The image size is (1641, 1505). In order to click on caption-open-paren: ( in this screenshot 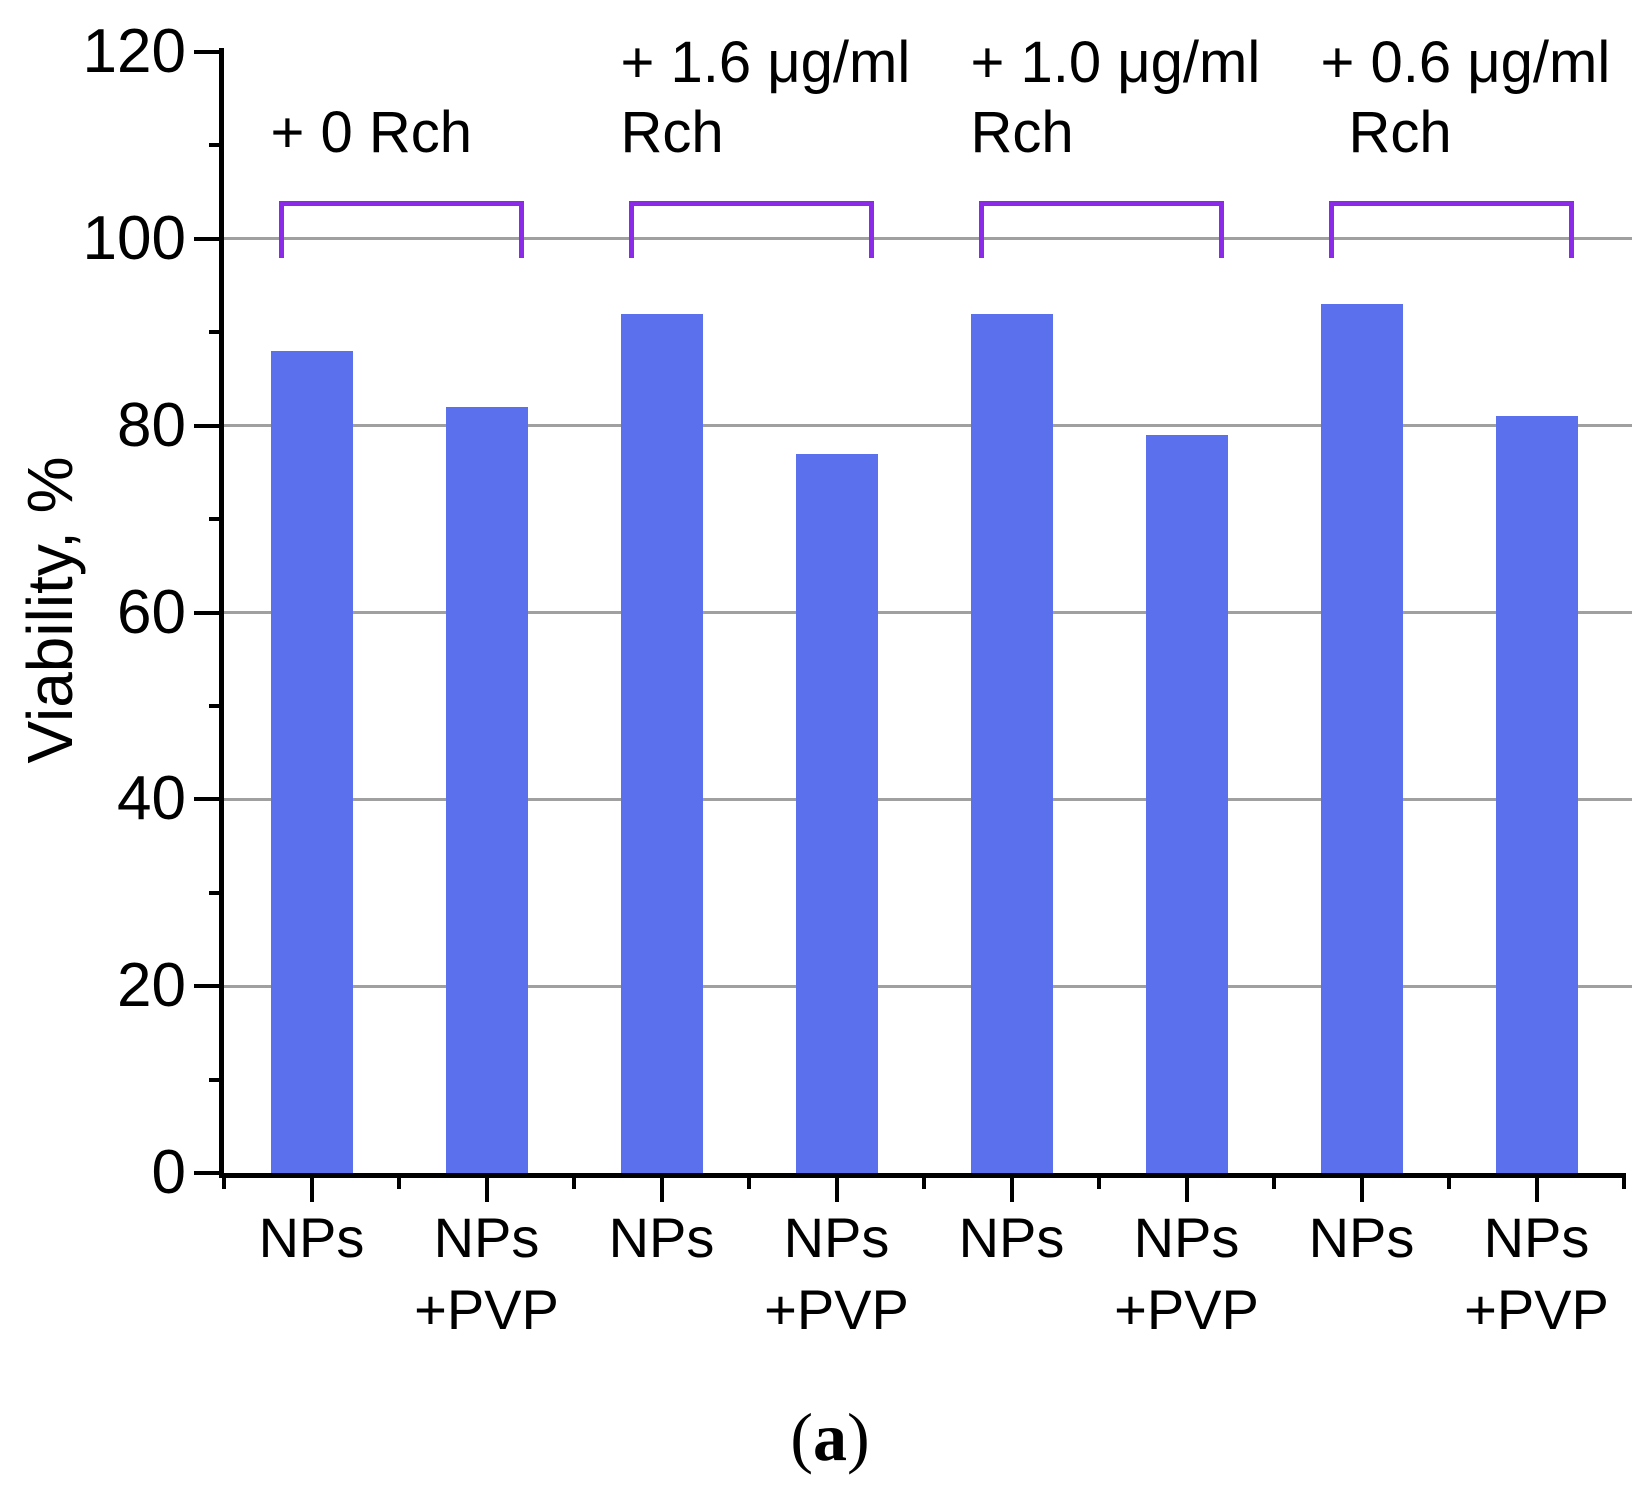, I will do `click(801, 1437)`.